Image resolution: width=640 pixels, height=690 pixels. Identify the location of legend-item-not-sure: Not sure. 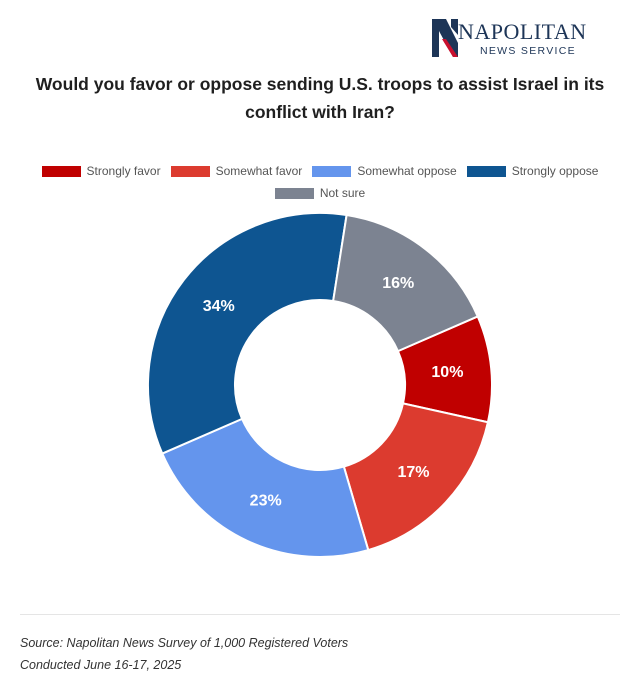
(320, 193).